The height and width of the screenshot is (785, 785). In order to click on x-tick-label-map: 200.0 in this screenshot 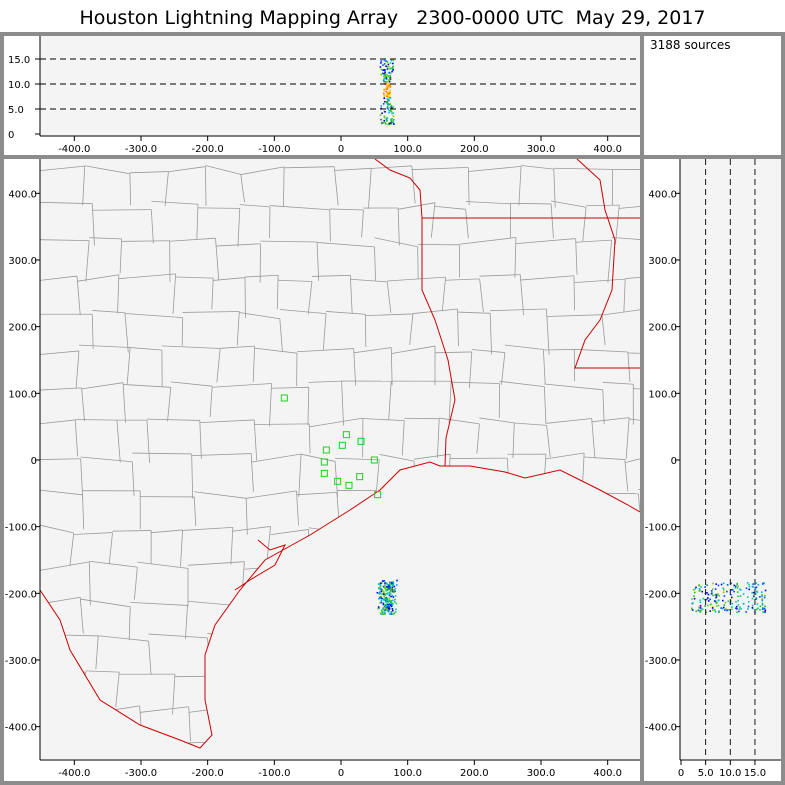, I will do `click(474, 773)`.